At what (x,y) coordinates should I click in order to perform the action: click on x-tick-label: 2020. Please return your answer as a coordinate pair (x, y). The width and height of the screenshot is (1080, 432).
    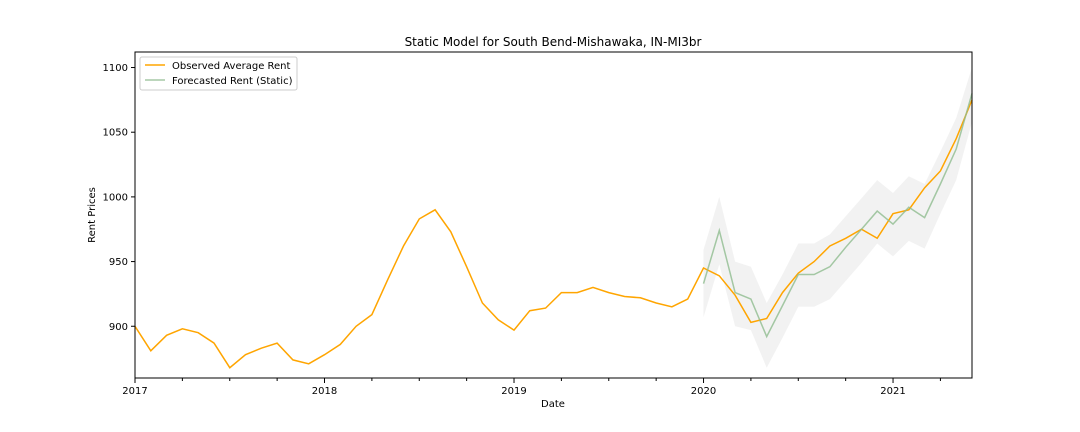
    Looking at the image, I should click on (703, 391).